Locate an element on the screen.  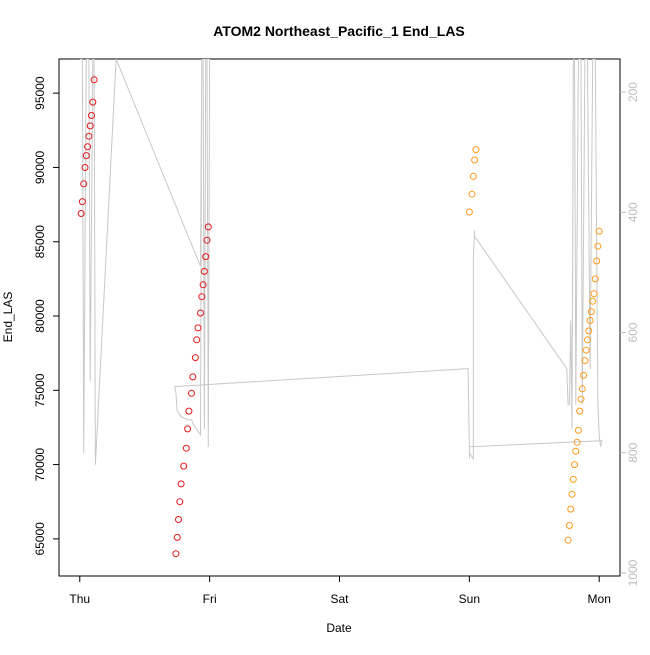
x-tick-label: Fri is located at coordinates (210, 599).